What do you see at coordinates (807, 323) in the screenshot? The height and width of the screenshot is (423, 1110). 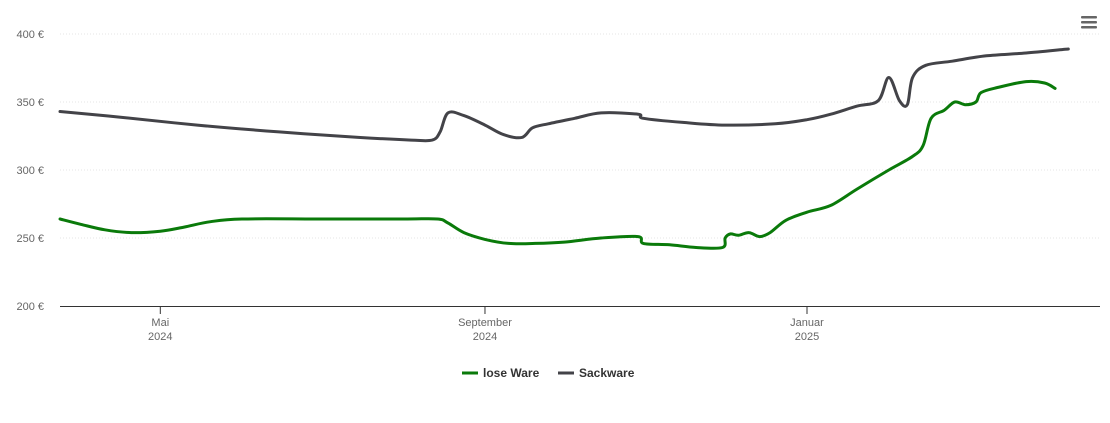 I see `x-tick-label: Januar` at bounding box center [807, 323].